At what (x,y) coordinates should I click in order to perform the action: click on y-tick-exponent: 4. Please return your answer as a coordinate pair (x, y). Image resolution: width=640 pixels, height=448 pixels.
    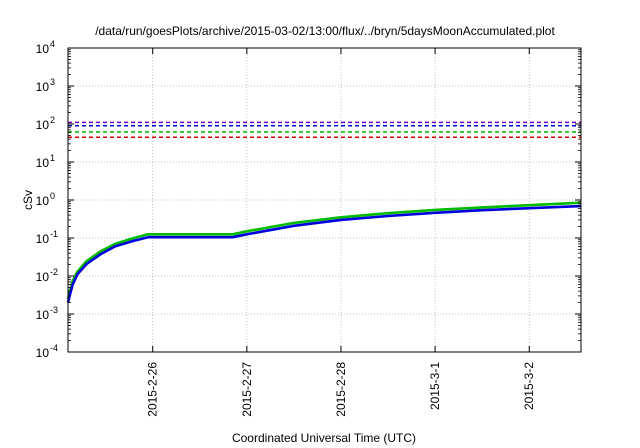
    Looking at the image, I should click on (52, 44).